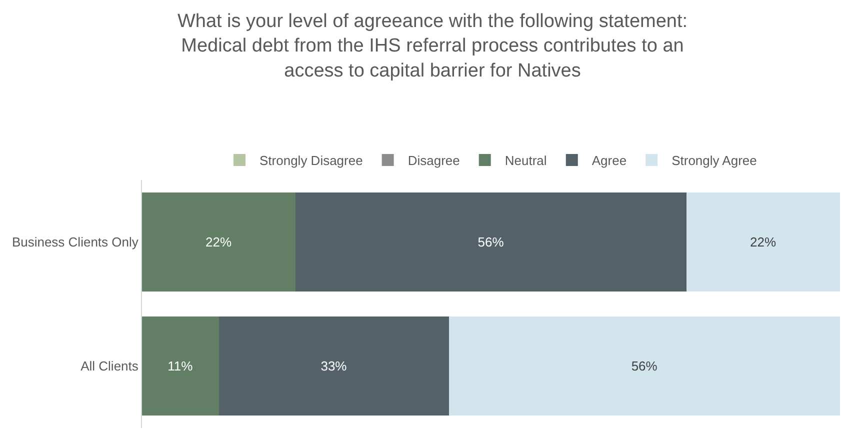  I want to click on legend-label: Strongly Agree, so click(714, 160).